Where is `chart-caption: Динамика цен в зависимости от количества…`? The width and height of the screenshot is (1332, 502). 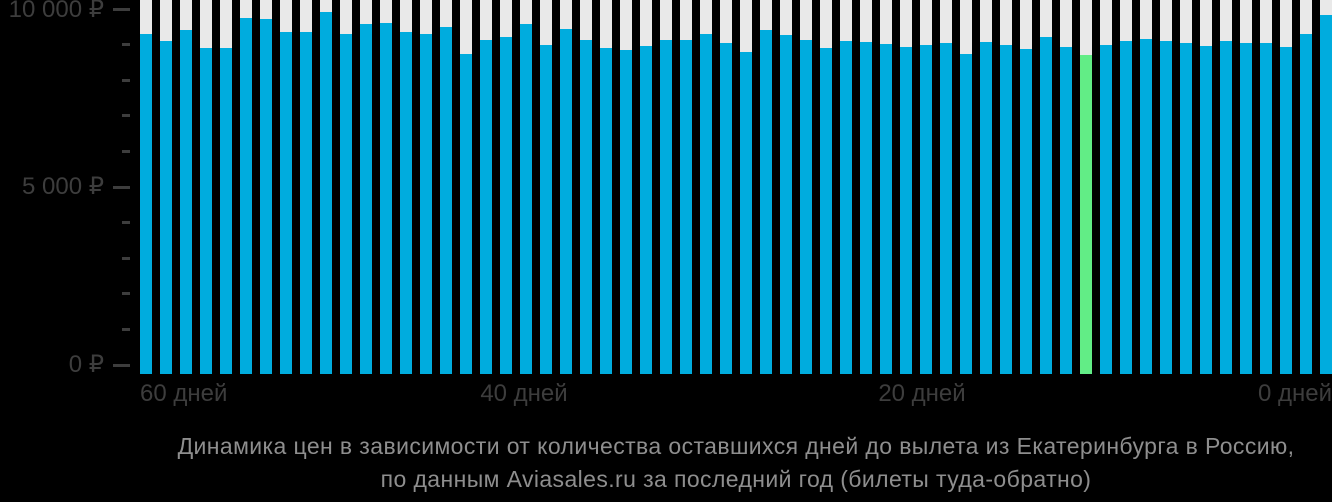
chart-caption: Динамика цен в зависимости от количества… is located at coordinates (736, 463).